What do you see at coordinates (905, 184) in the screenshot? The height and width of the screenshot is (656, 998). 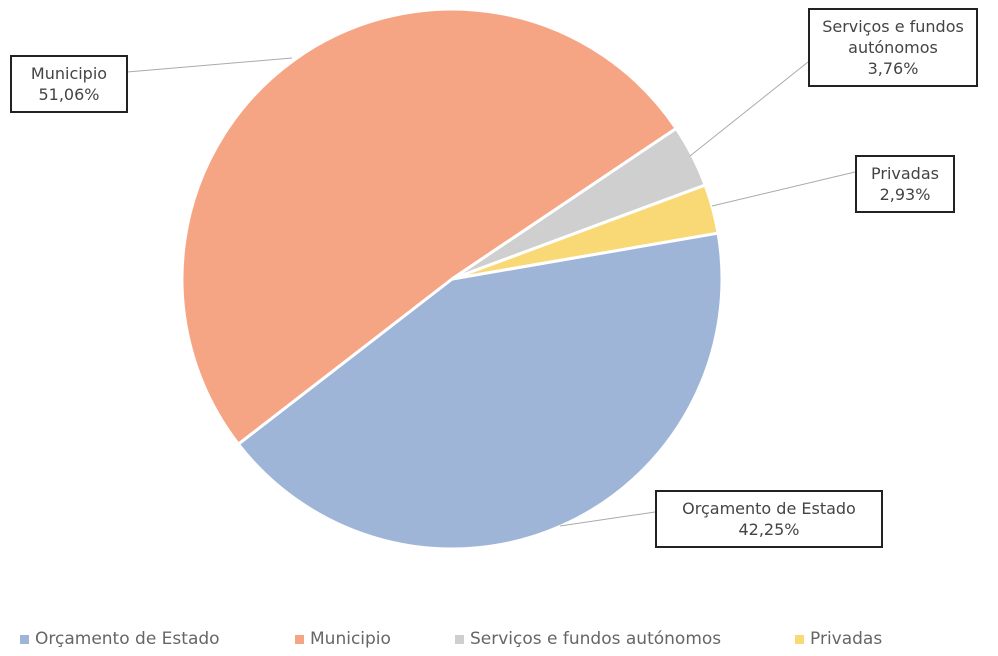 I see `data-label: Privadas 2,93%` at bounding box center [905, 184].